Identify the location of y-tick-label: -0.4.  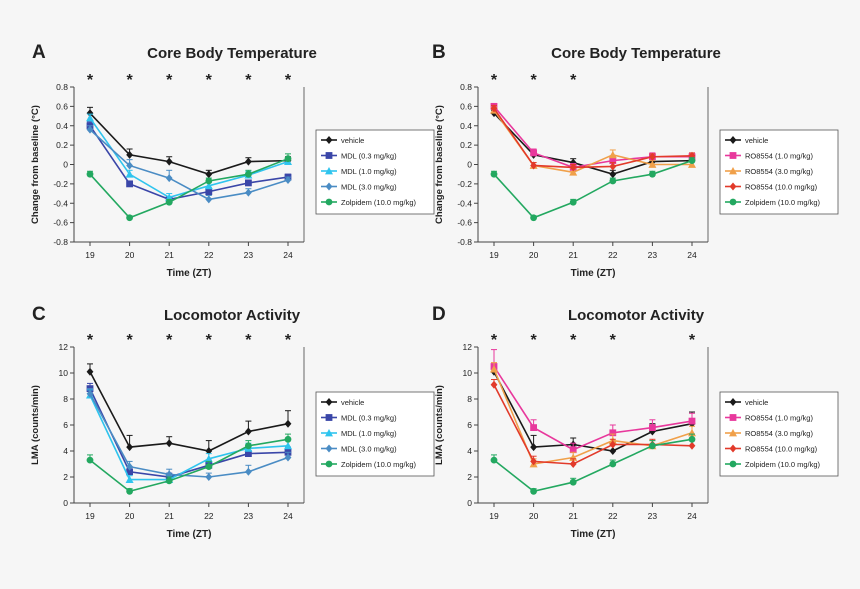
(60, 203).